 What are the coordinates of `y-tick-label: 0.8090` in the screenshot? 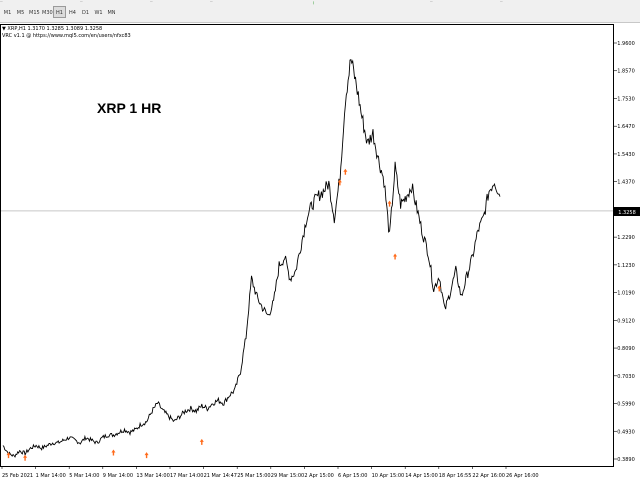 It's located at (626, 349).